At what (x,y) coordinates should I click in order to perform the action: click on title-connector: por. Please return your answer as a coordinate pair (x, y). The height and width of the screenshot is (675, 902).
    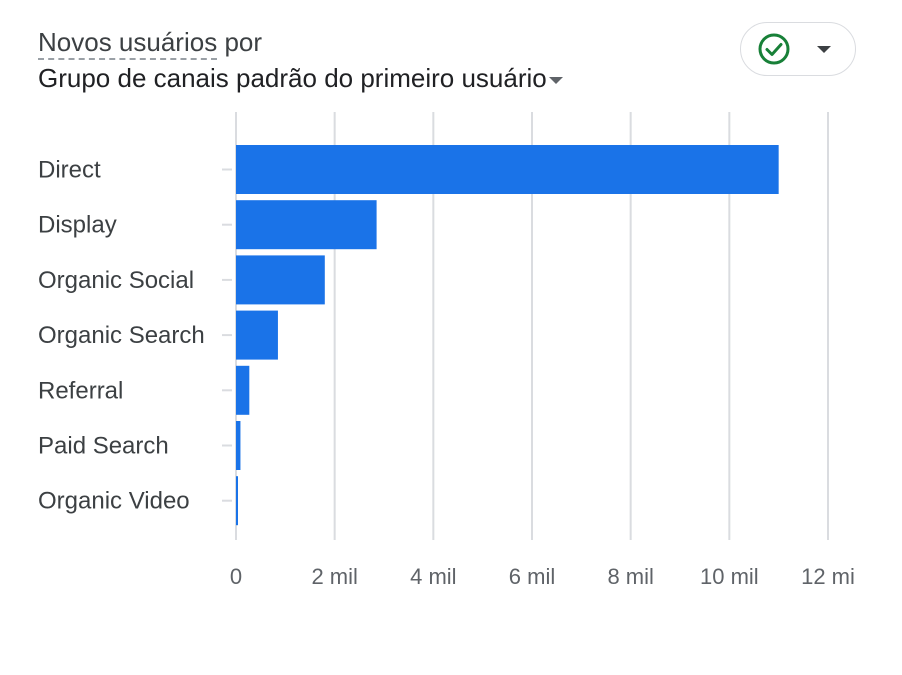
    Looking at the image, I should click on (243, 42).